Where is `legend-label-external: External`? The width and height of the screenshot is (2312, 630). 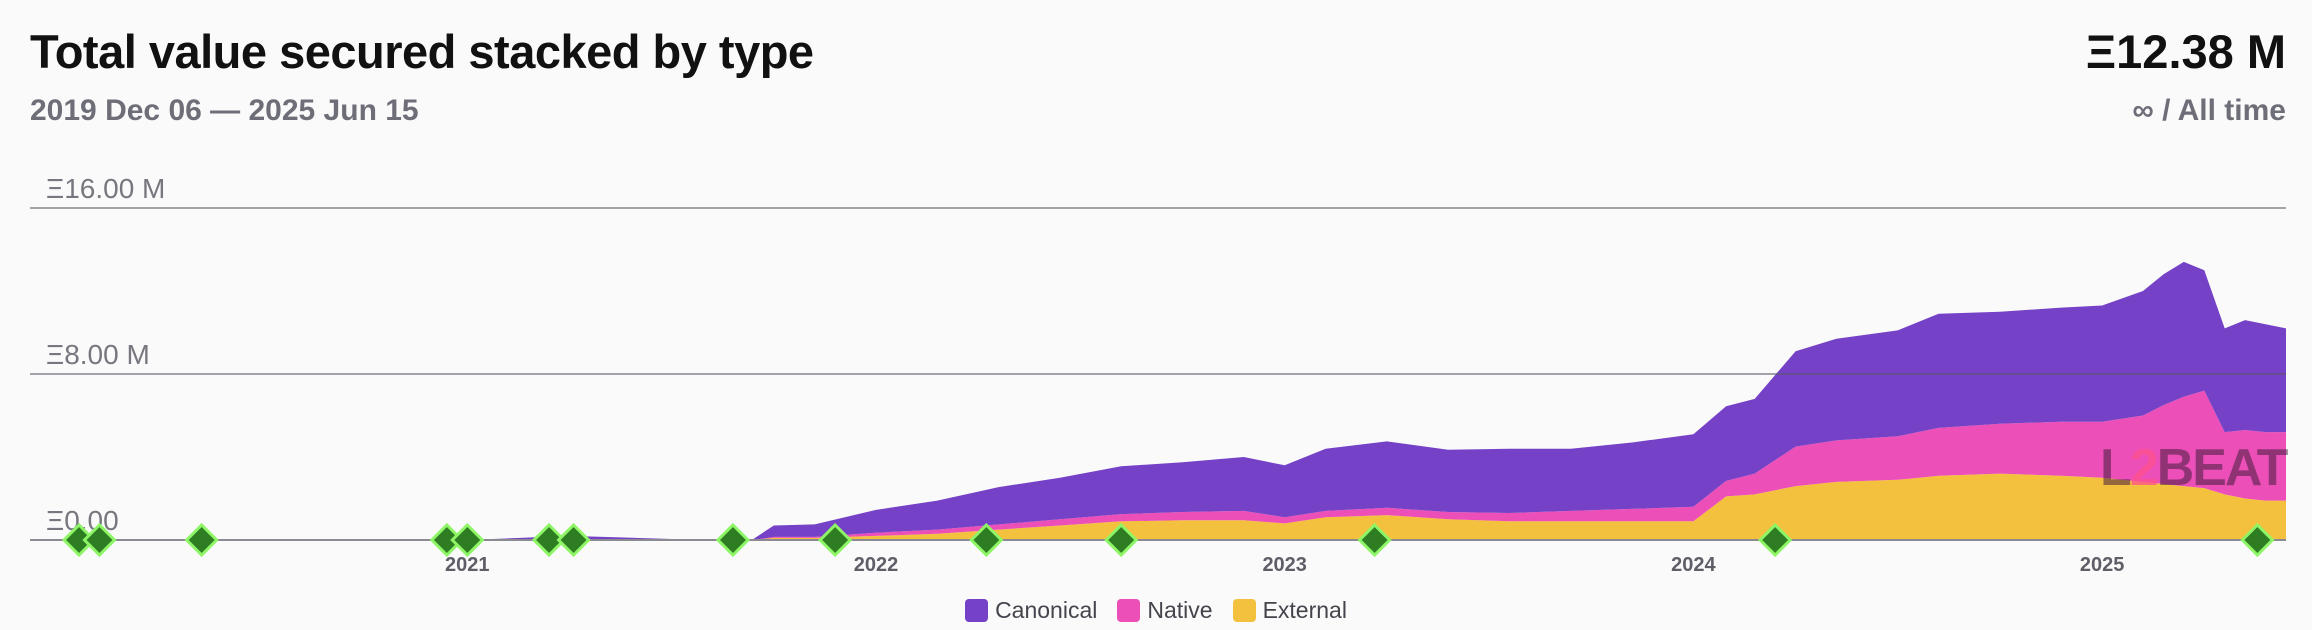
legend-label-external: External is located at coordinates (1304, 610).